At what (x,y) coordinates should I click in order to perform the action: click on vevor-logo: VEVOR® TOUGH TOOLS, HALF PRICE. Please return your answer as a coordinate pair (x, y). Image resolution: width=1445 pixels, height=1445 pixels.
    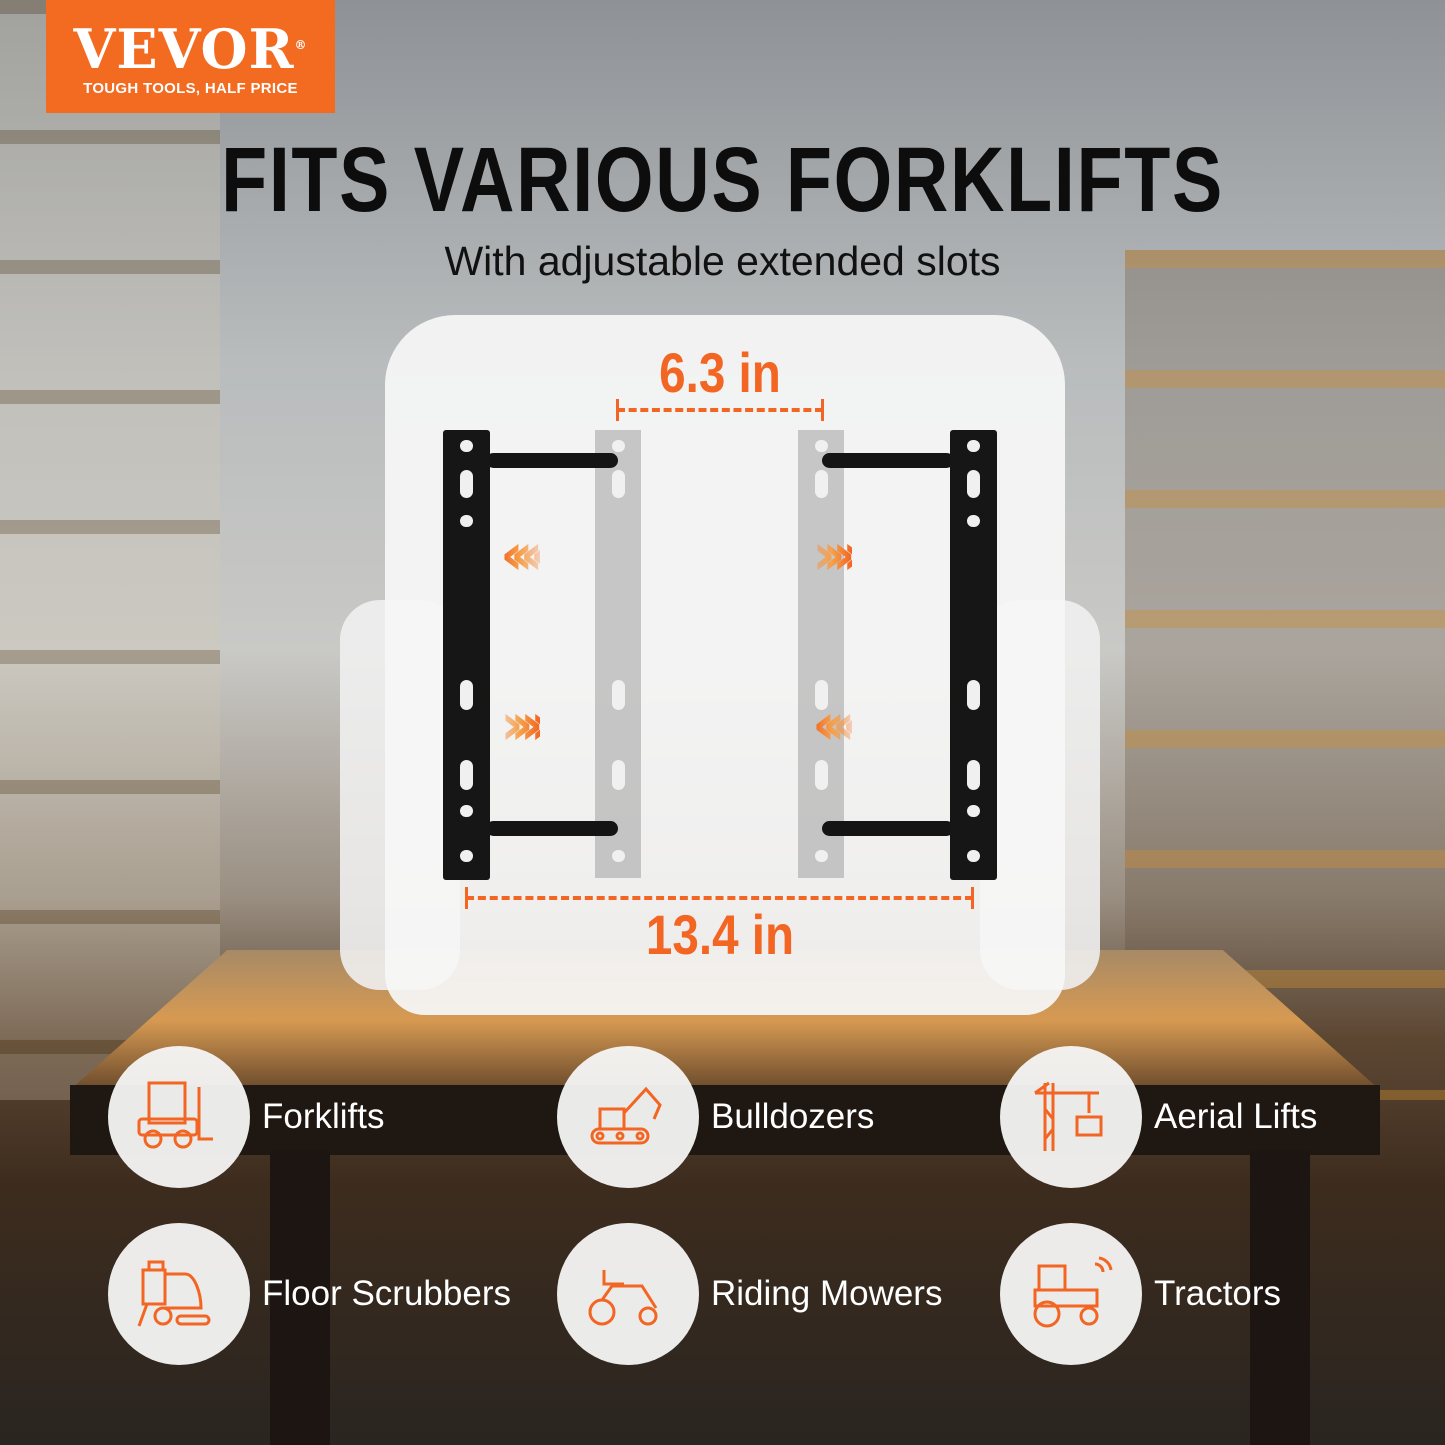
    Looking at the image, I should click on (190, 56).